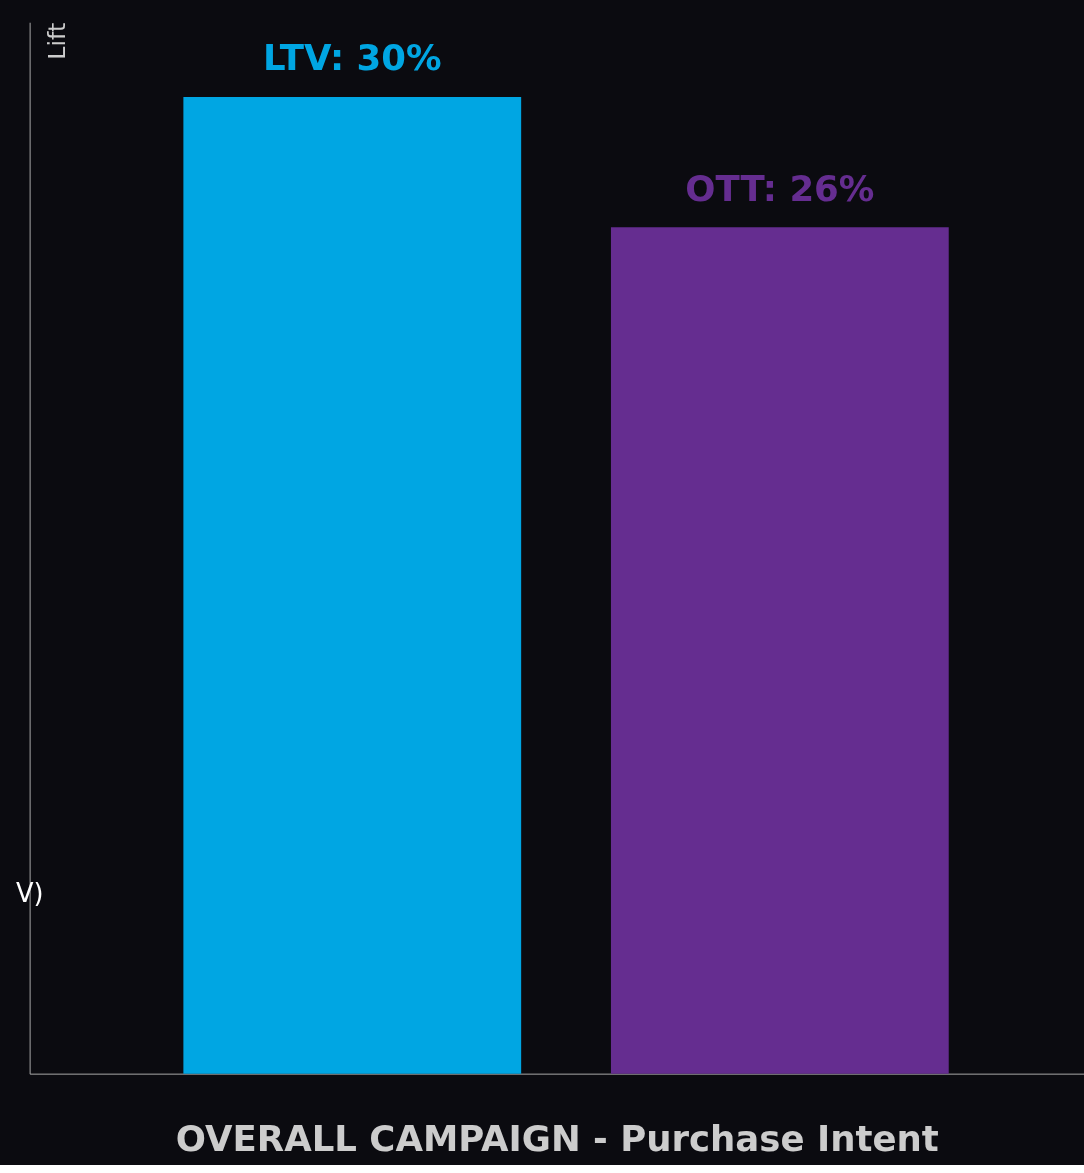 This screenshot has height=1173, width=1084. I want to click on y-axis-title: Lift, so click(56, 41).